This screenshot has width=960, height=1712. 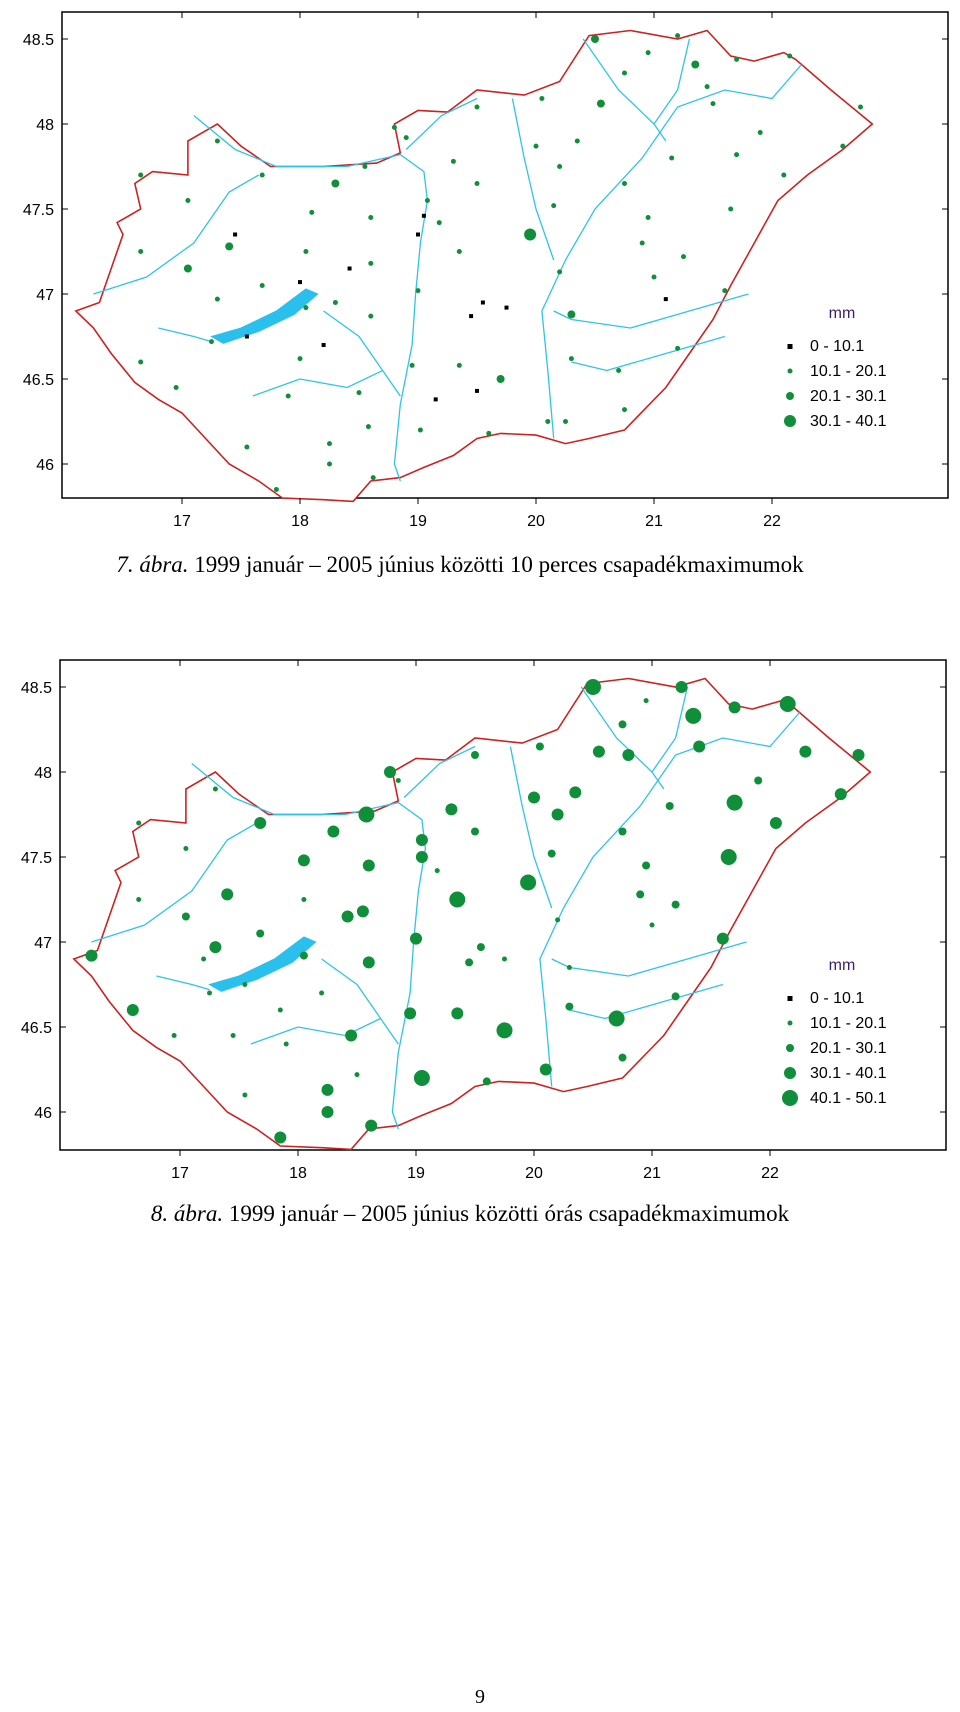 I want to click on caption-prefix: 8. ábra., so click(x=187, y=1213).